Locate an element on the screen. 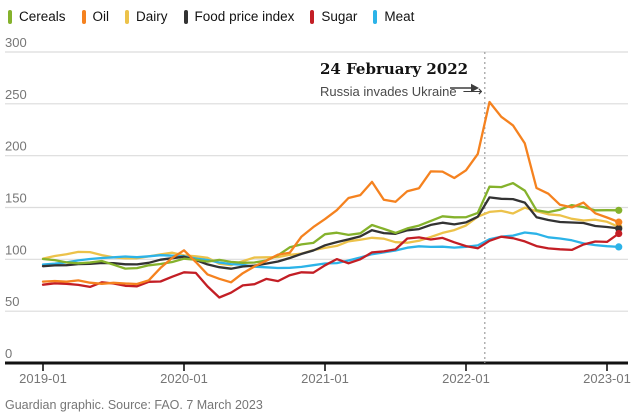 The height and width of the screenshot is (416, 631). annotation-arrow-head is located at coordinates (475, 88).